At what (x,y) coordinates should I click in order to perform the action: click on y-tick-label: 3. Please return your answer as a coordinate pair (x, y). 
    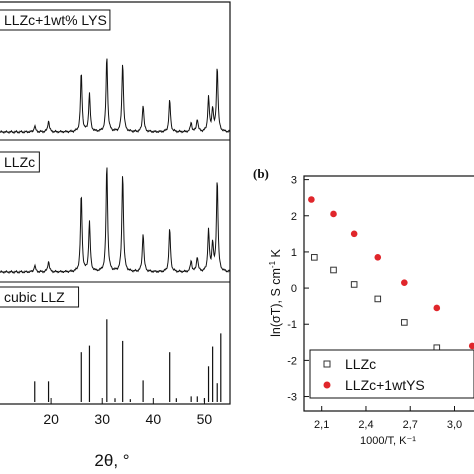
    Looking at the image, I should click on (294, 181).